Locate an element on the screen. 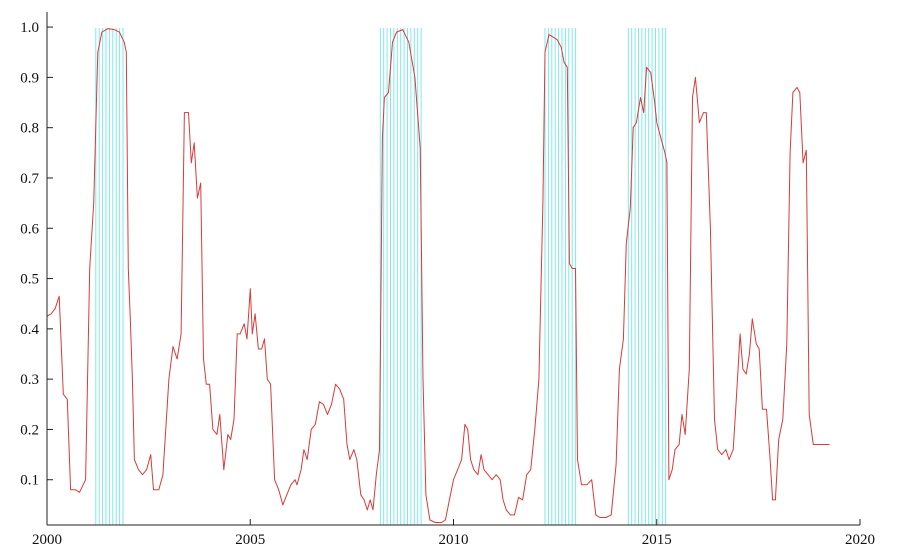  y-tick-label: 0.9 is located at coordinates (29, 78).